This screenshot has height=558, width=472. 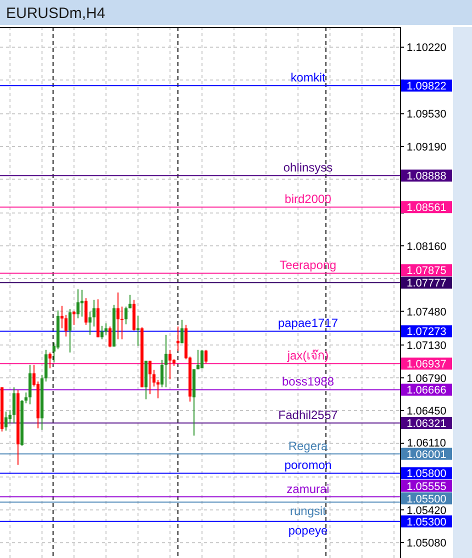 What do you see at coordinates (426, 412) in the screenshot?
I see `y-tick: 1.06450` at bounding box center [426, 412].